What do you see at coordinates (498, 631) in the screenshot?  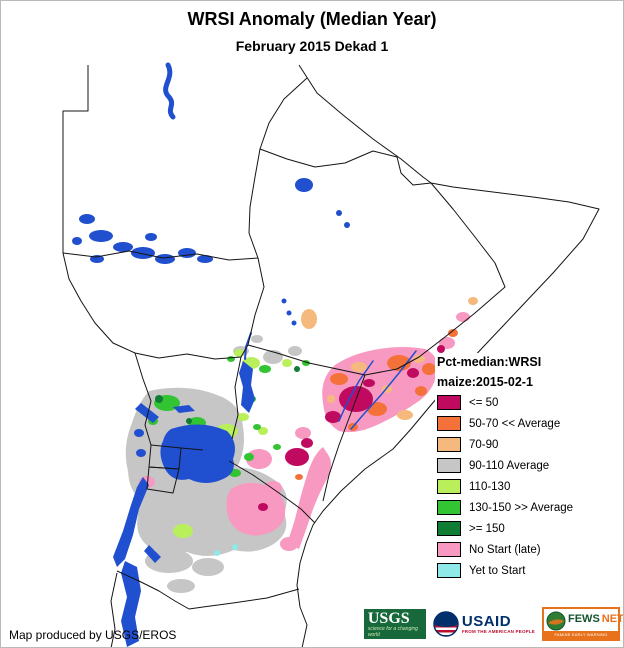 I see `usaid-logo-tagline: FROM THE AMERICAN PEOPLE` at bounding box center [498, 631].